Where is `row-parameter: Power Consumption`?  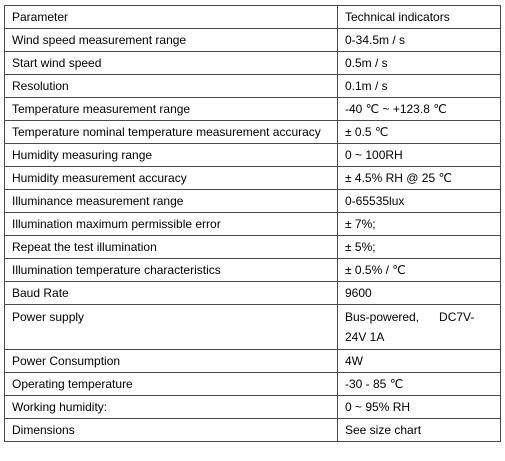 row-parameter: Power Consumption is located at coordinates (171, 361).